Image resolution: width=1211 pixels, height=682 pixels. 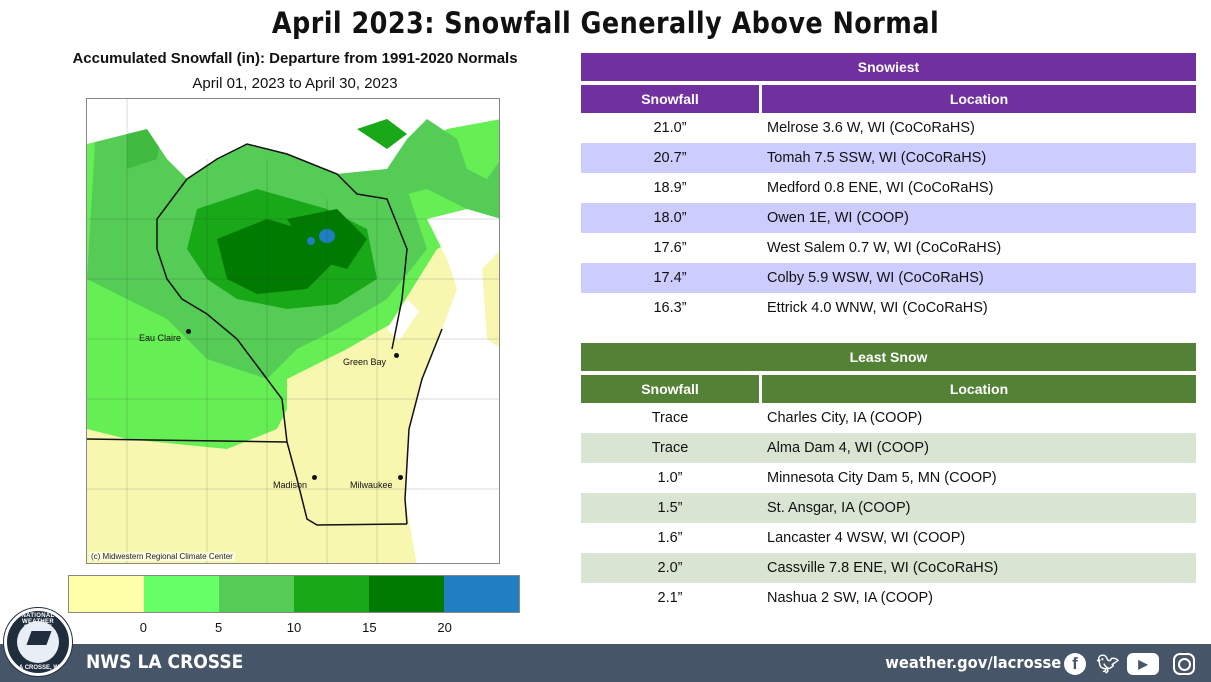 I want to click on table-row: 21.0” Melrose 3.6 W, WI (CoCoRaHS), so click(x=888, y=128).